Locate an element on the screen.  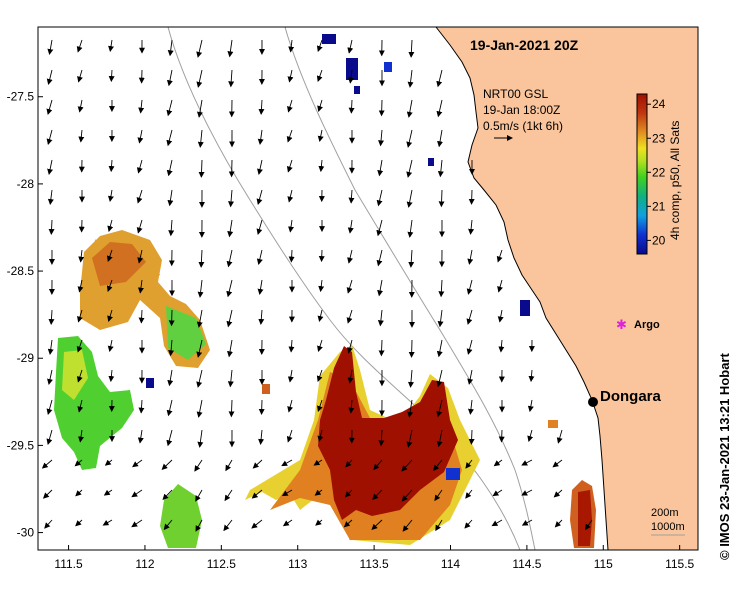
imos-credit: © IMOS 23-Jan-2021 13:21 Hobart is located at coordinates (724, 456).